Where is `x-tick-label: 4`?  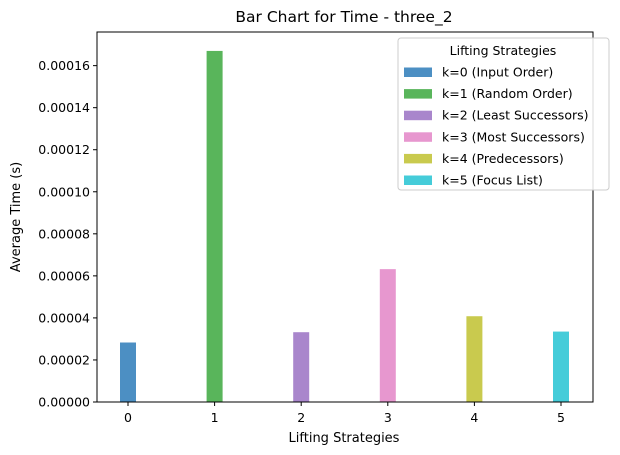 x-tick-label: 4 is located at coordinates (474, 417).